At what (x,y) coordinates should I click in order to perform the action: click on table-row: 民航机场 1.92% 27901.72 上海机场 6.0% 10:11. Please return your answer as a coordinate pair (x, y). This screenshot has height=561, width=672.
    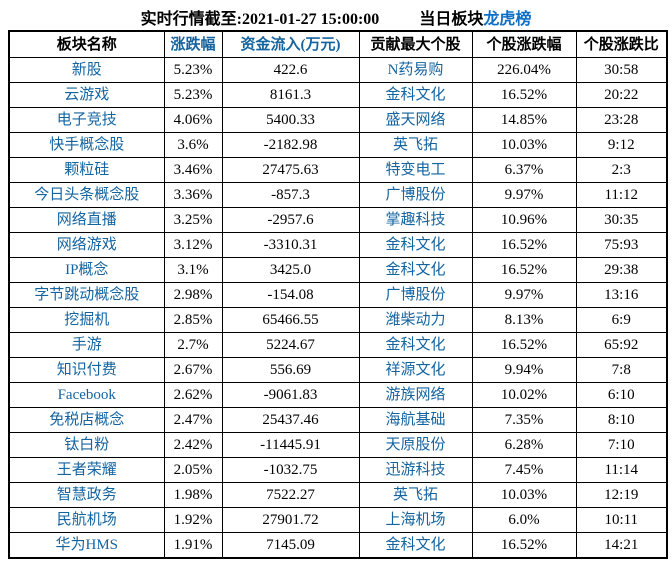
    Looking at the image, I should click on (338, 520).